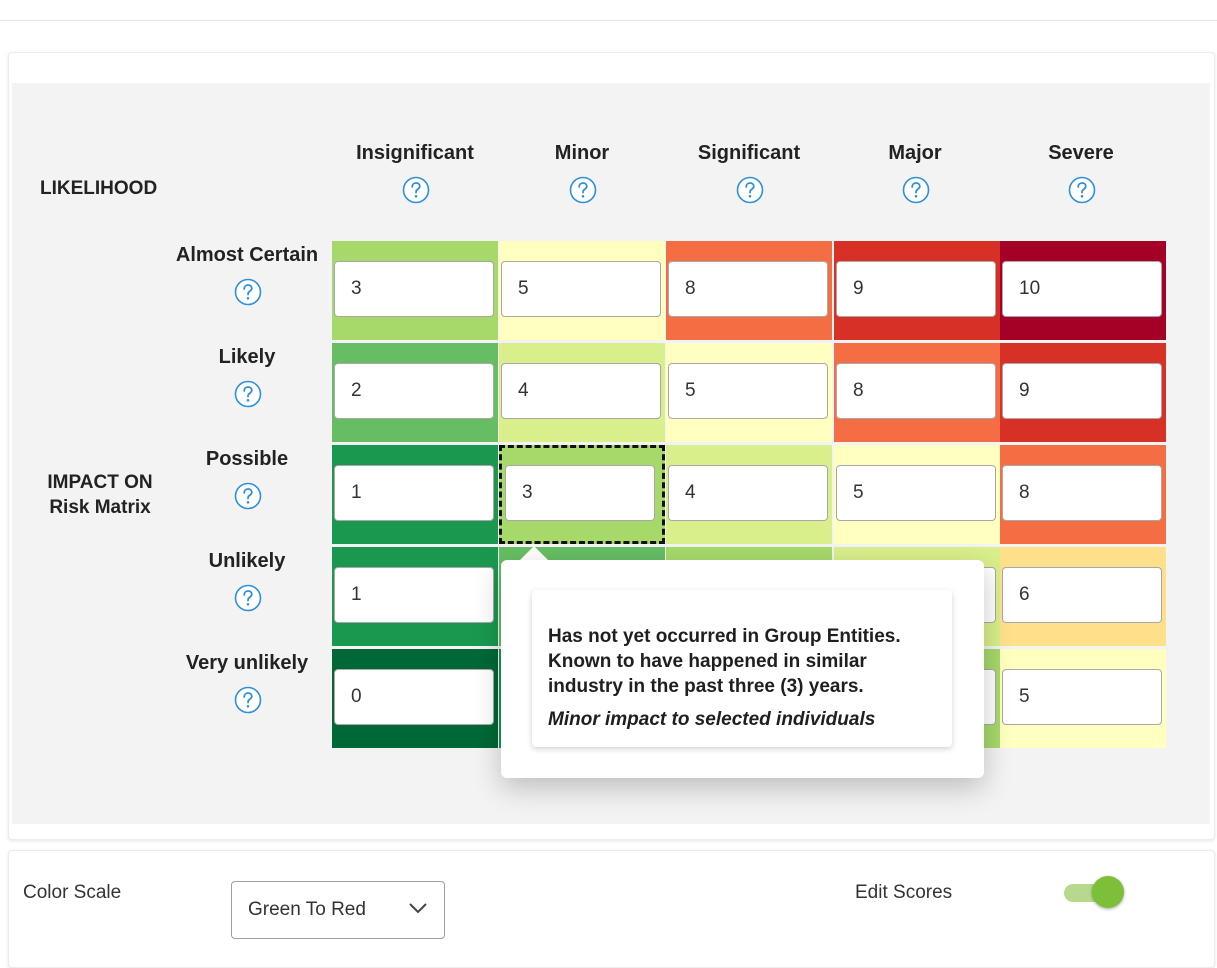 The image size is (1217, 968). I want to click on matrix-cell: 10, so click(1083, 290).